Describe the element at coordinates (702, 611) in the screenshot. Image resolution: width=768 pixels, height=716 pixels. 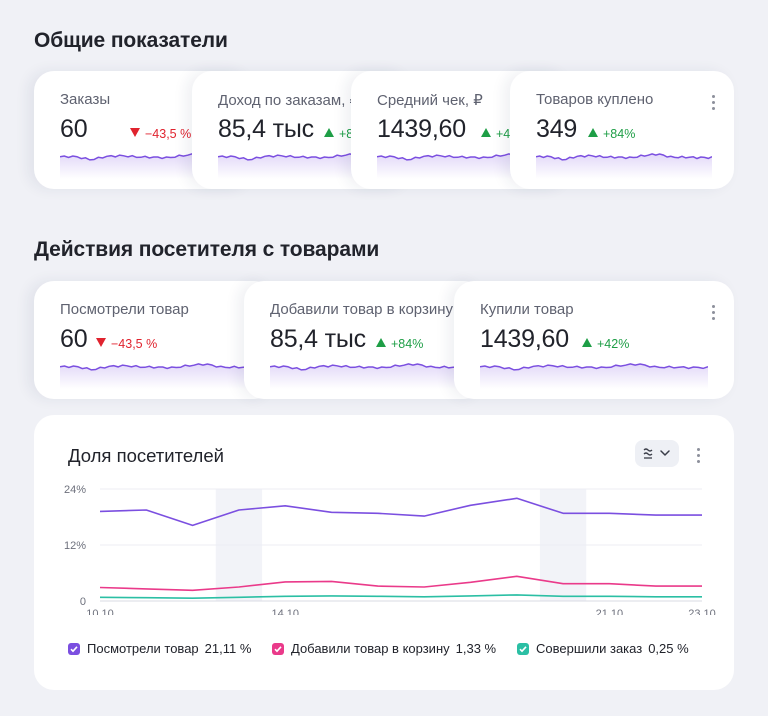
I see `x-tick-label: 23.10` at that location.